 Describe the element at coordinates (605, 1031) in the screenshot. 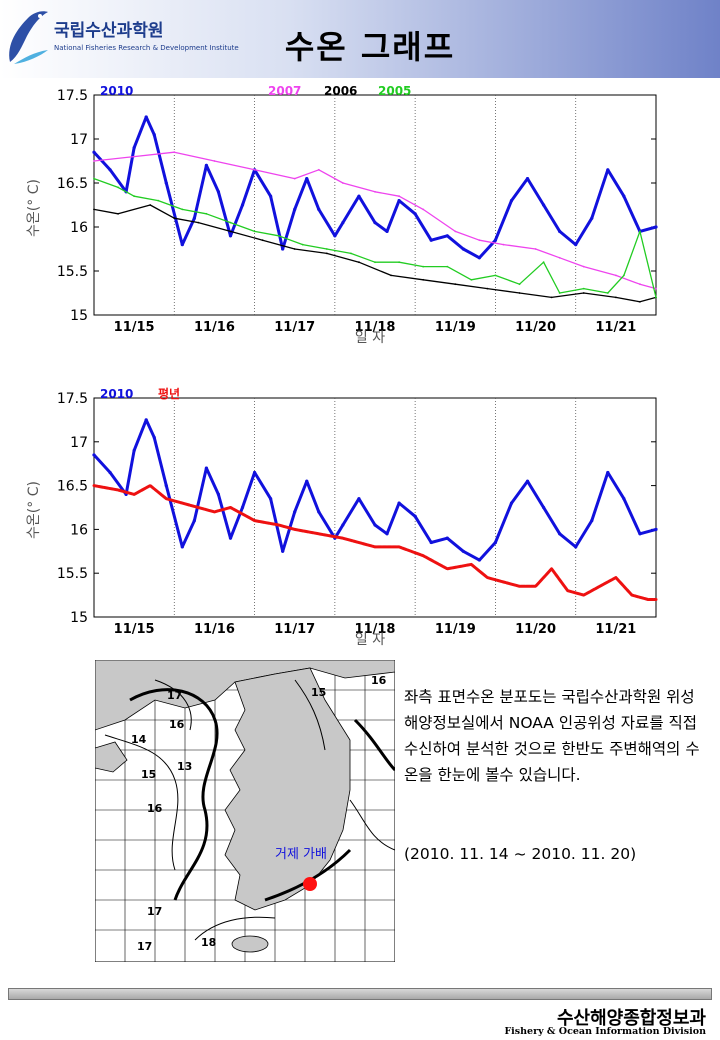

I see `footer-org-english: Fishery & Ocean Information Division` at that location.